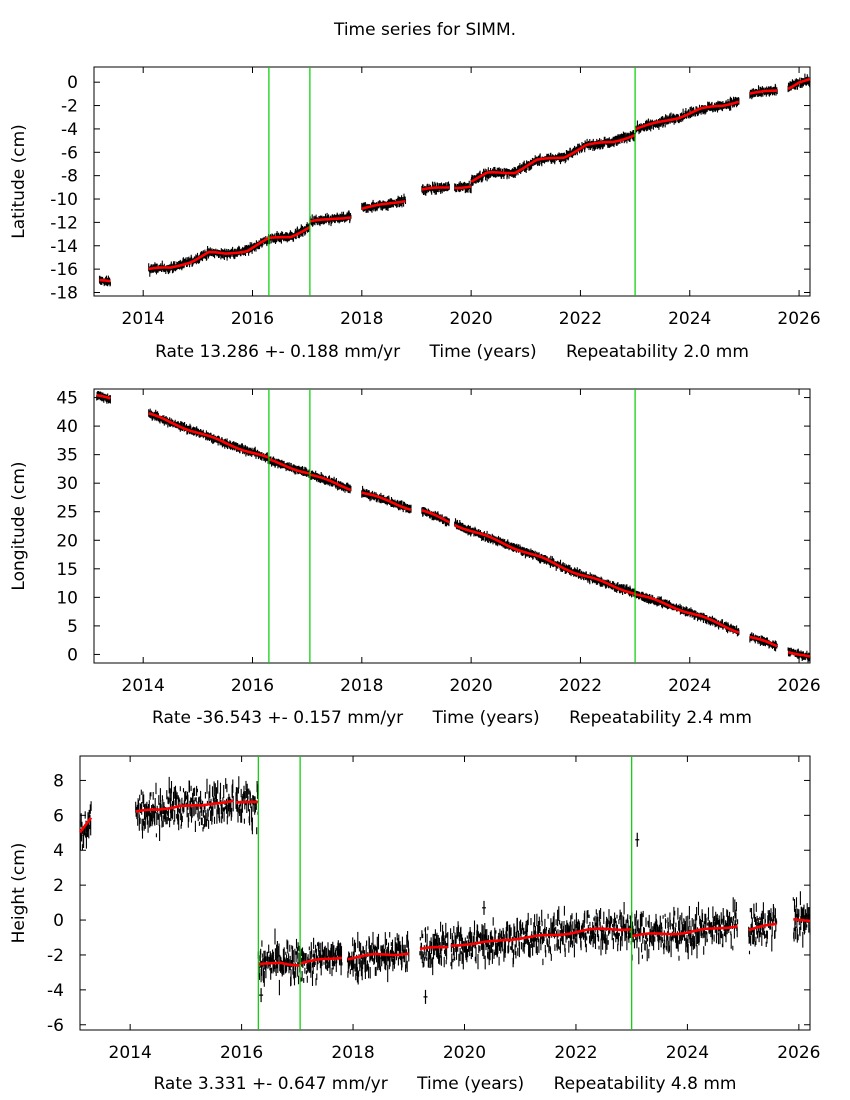 Image resolution: width=850 pixels, height=1100 pixels. What do you see at coordinates (657, 352) in the screenshot?
I see `latitude-repeatability: Repeatability 2.0 mm` at bounding box center [657, 352].